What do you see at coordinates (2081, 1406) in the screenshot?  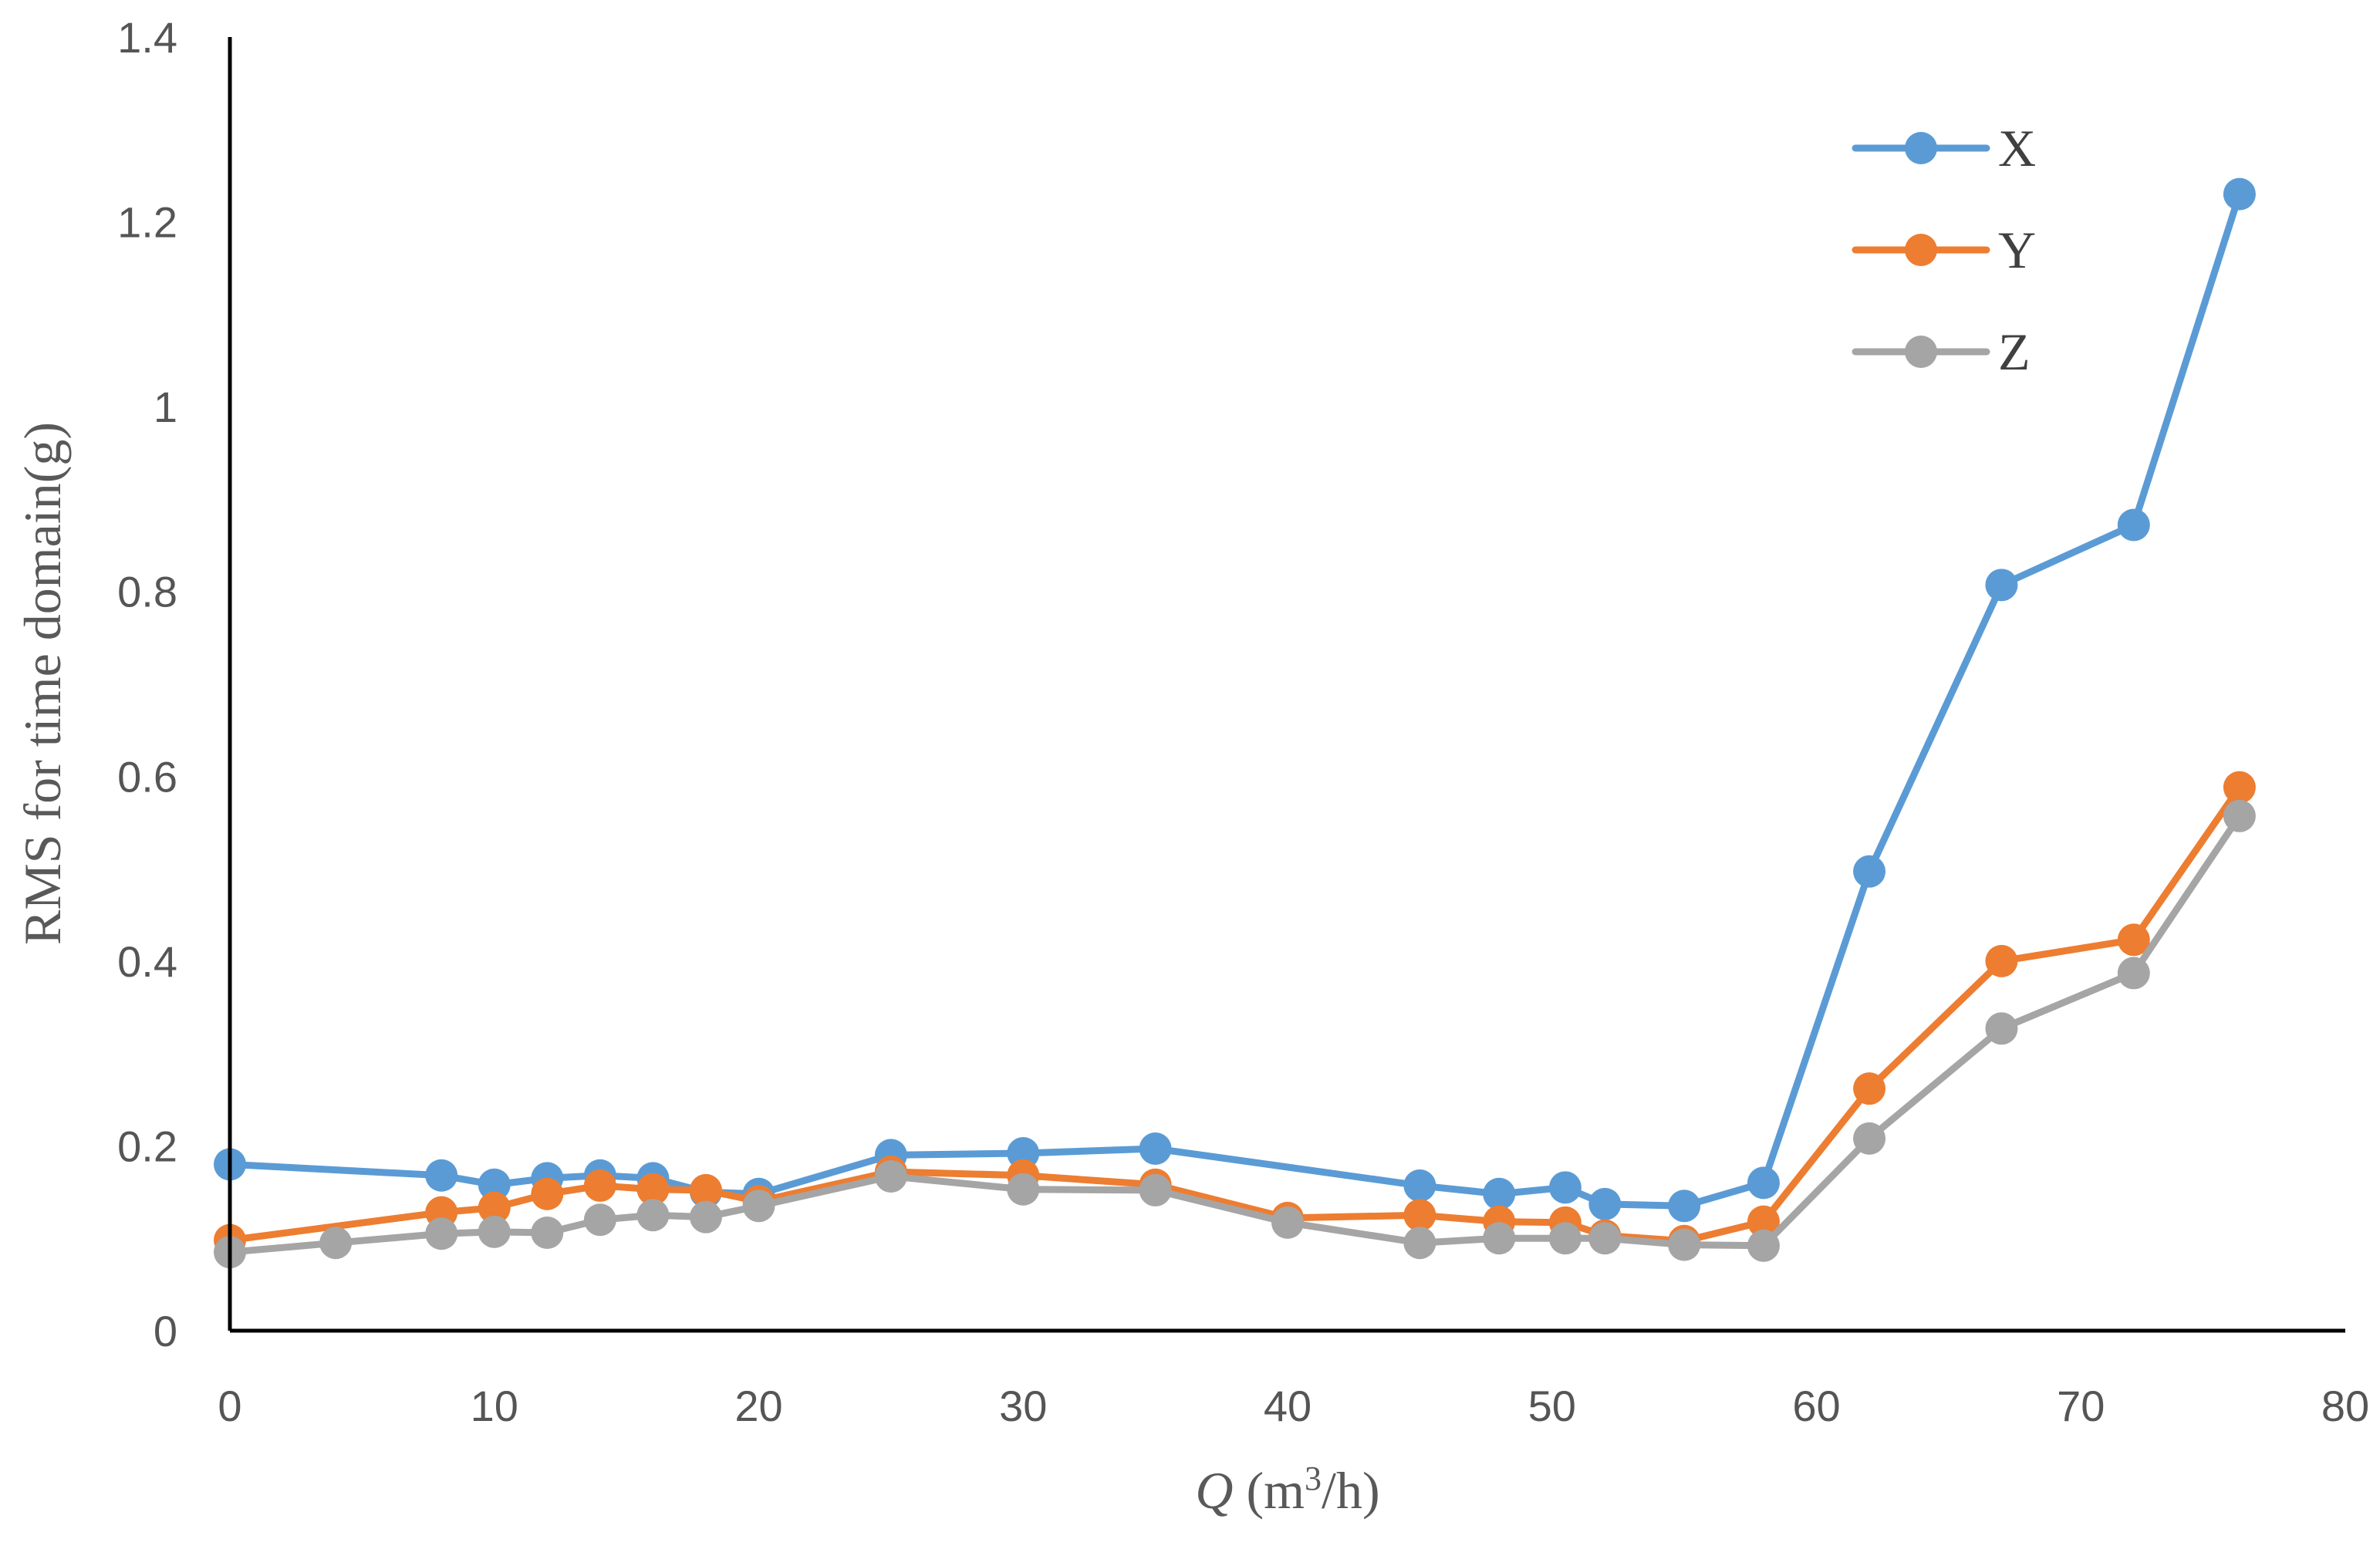 I see `x-tick-label: 70` at bounding box center [2081, 1406].